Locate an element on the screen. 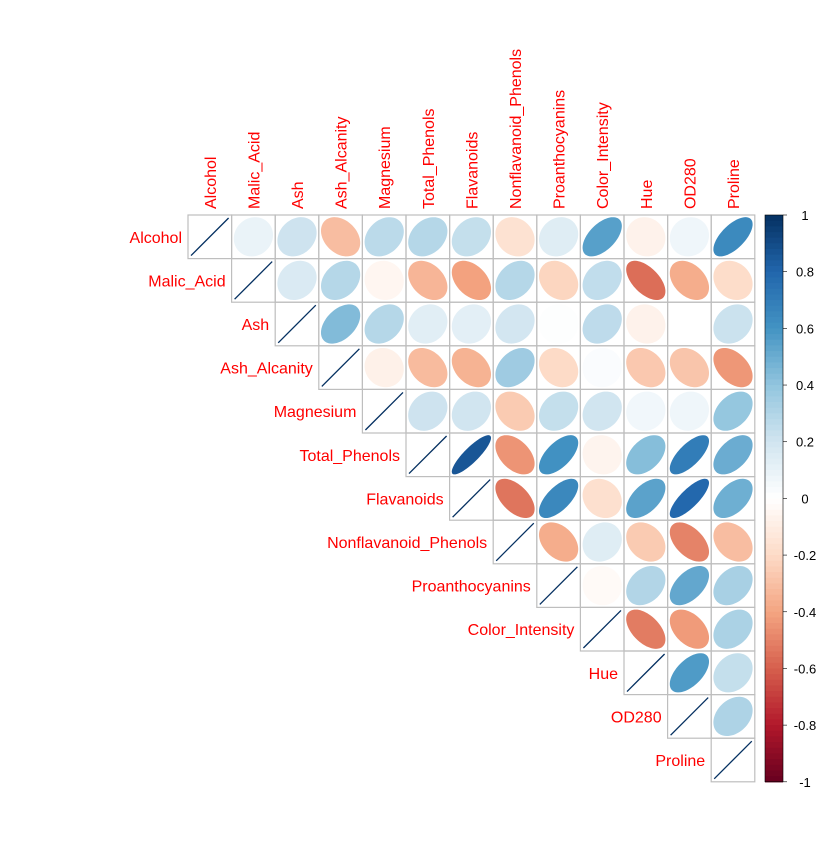 The image size is (840, 845). cell-Color_Intensity-Proline is located at coordinates (733, 629).